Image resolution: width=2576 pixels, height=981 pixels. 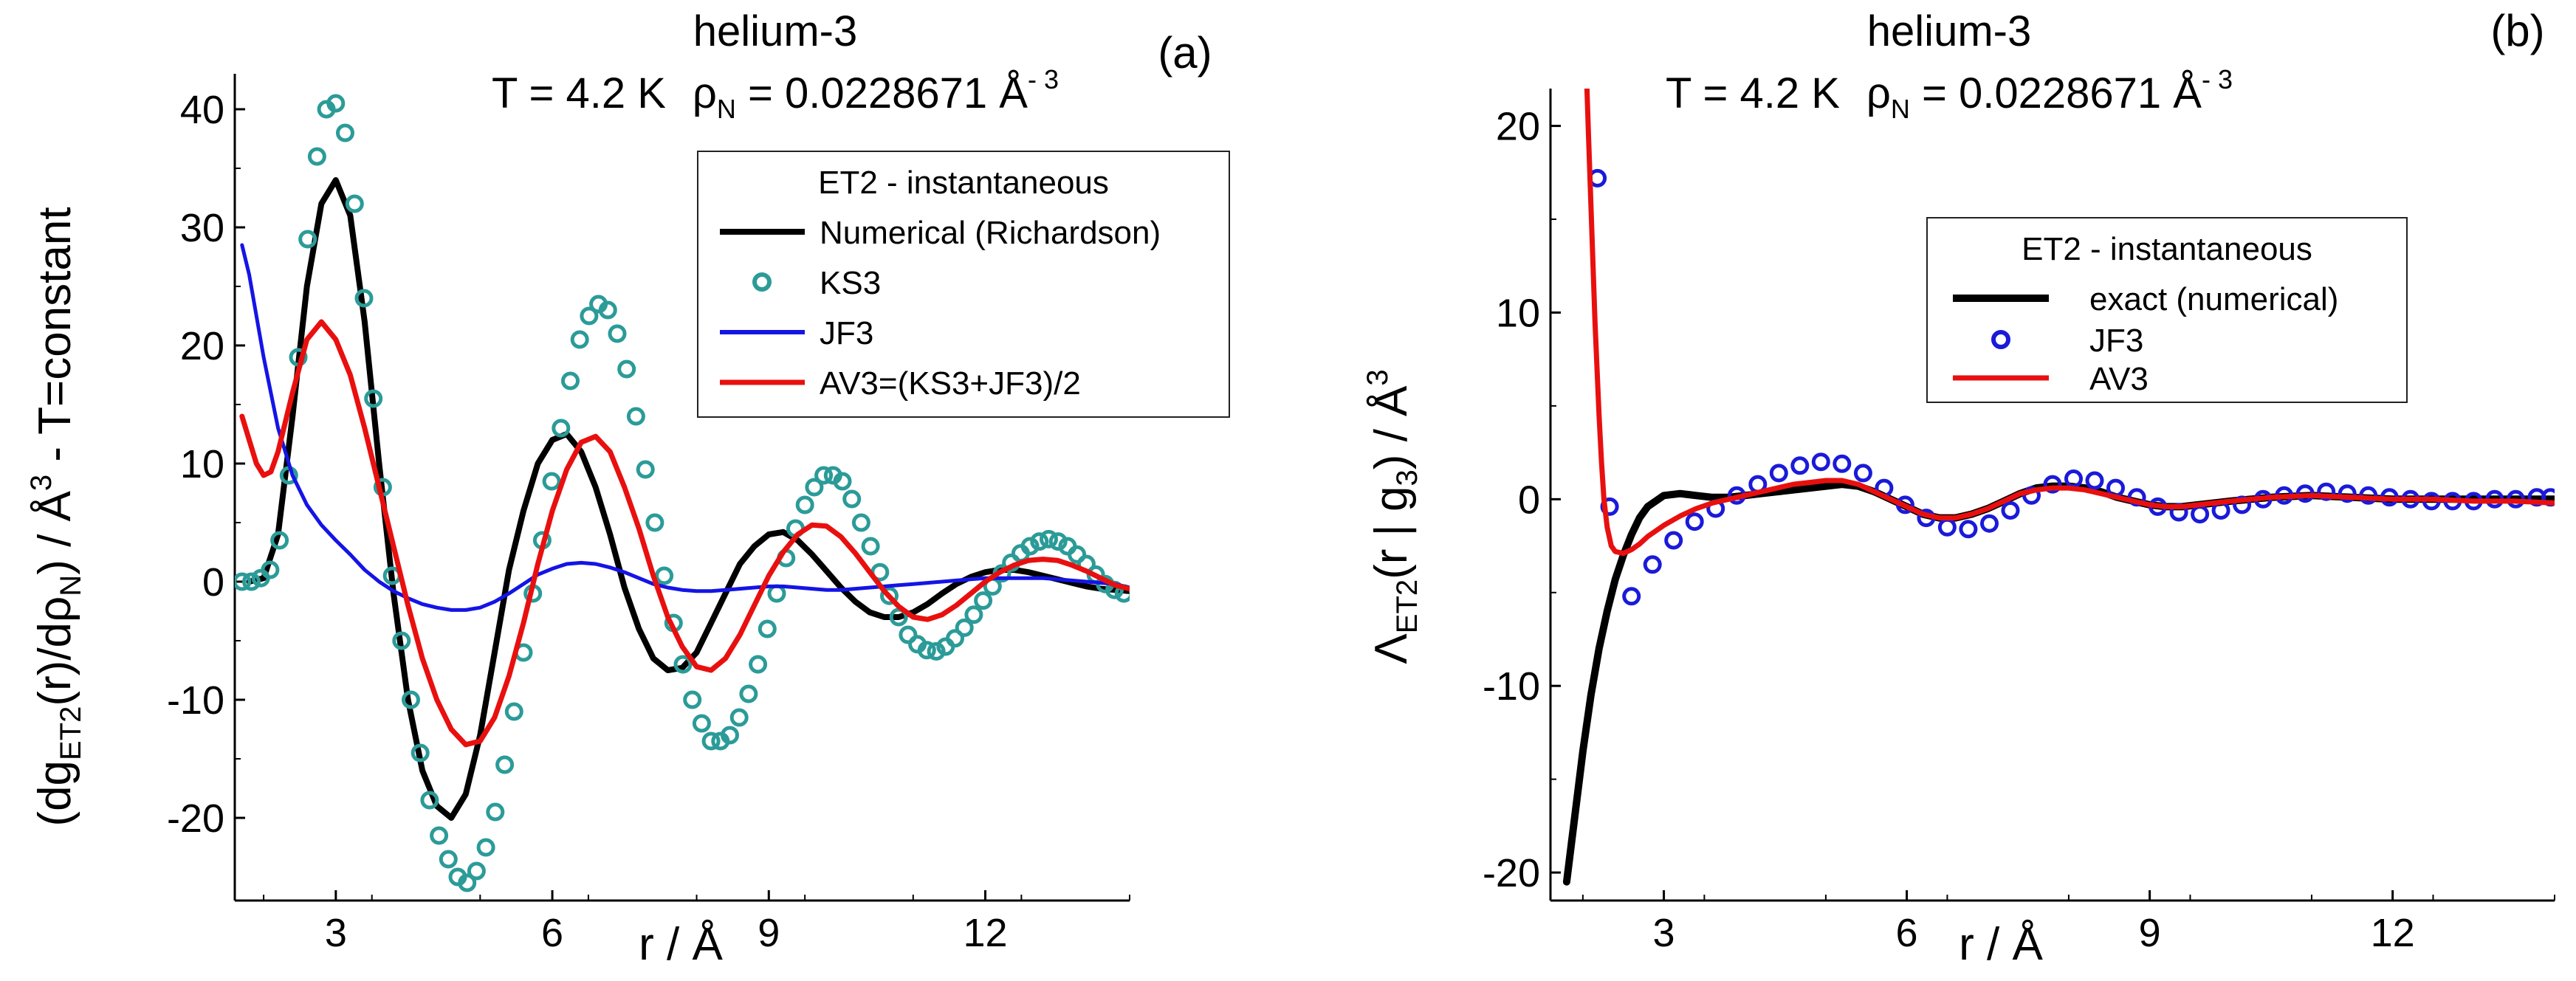 I want to click on legend-b-key-jf3, so click(x=2000, y=339).